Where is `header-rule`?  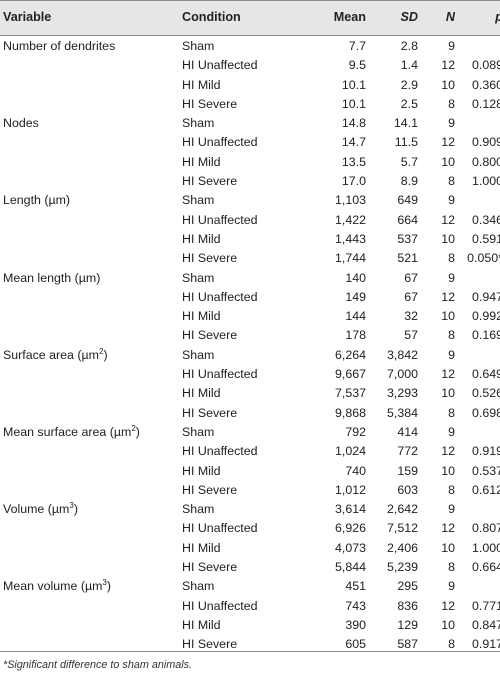
header-rule is located at coordinates (250, 35).